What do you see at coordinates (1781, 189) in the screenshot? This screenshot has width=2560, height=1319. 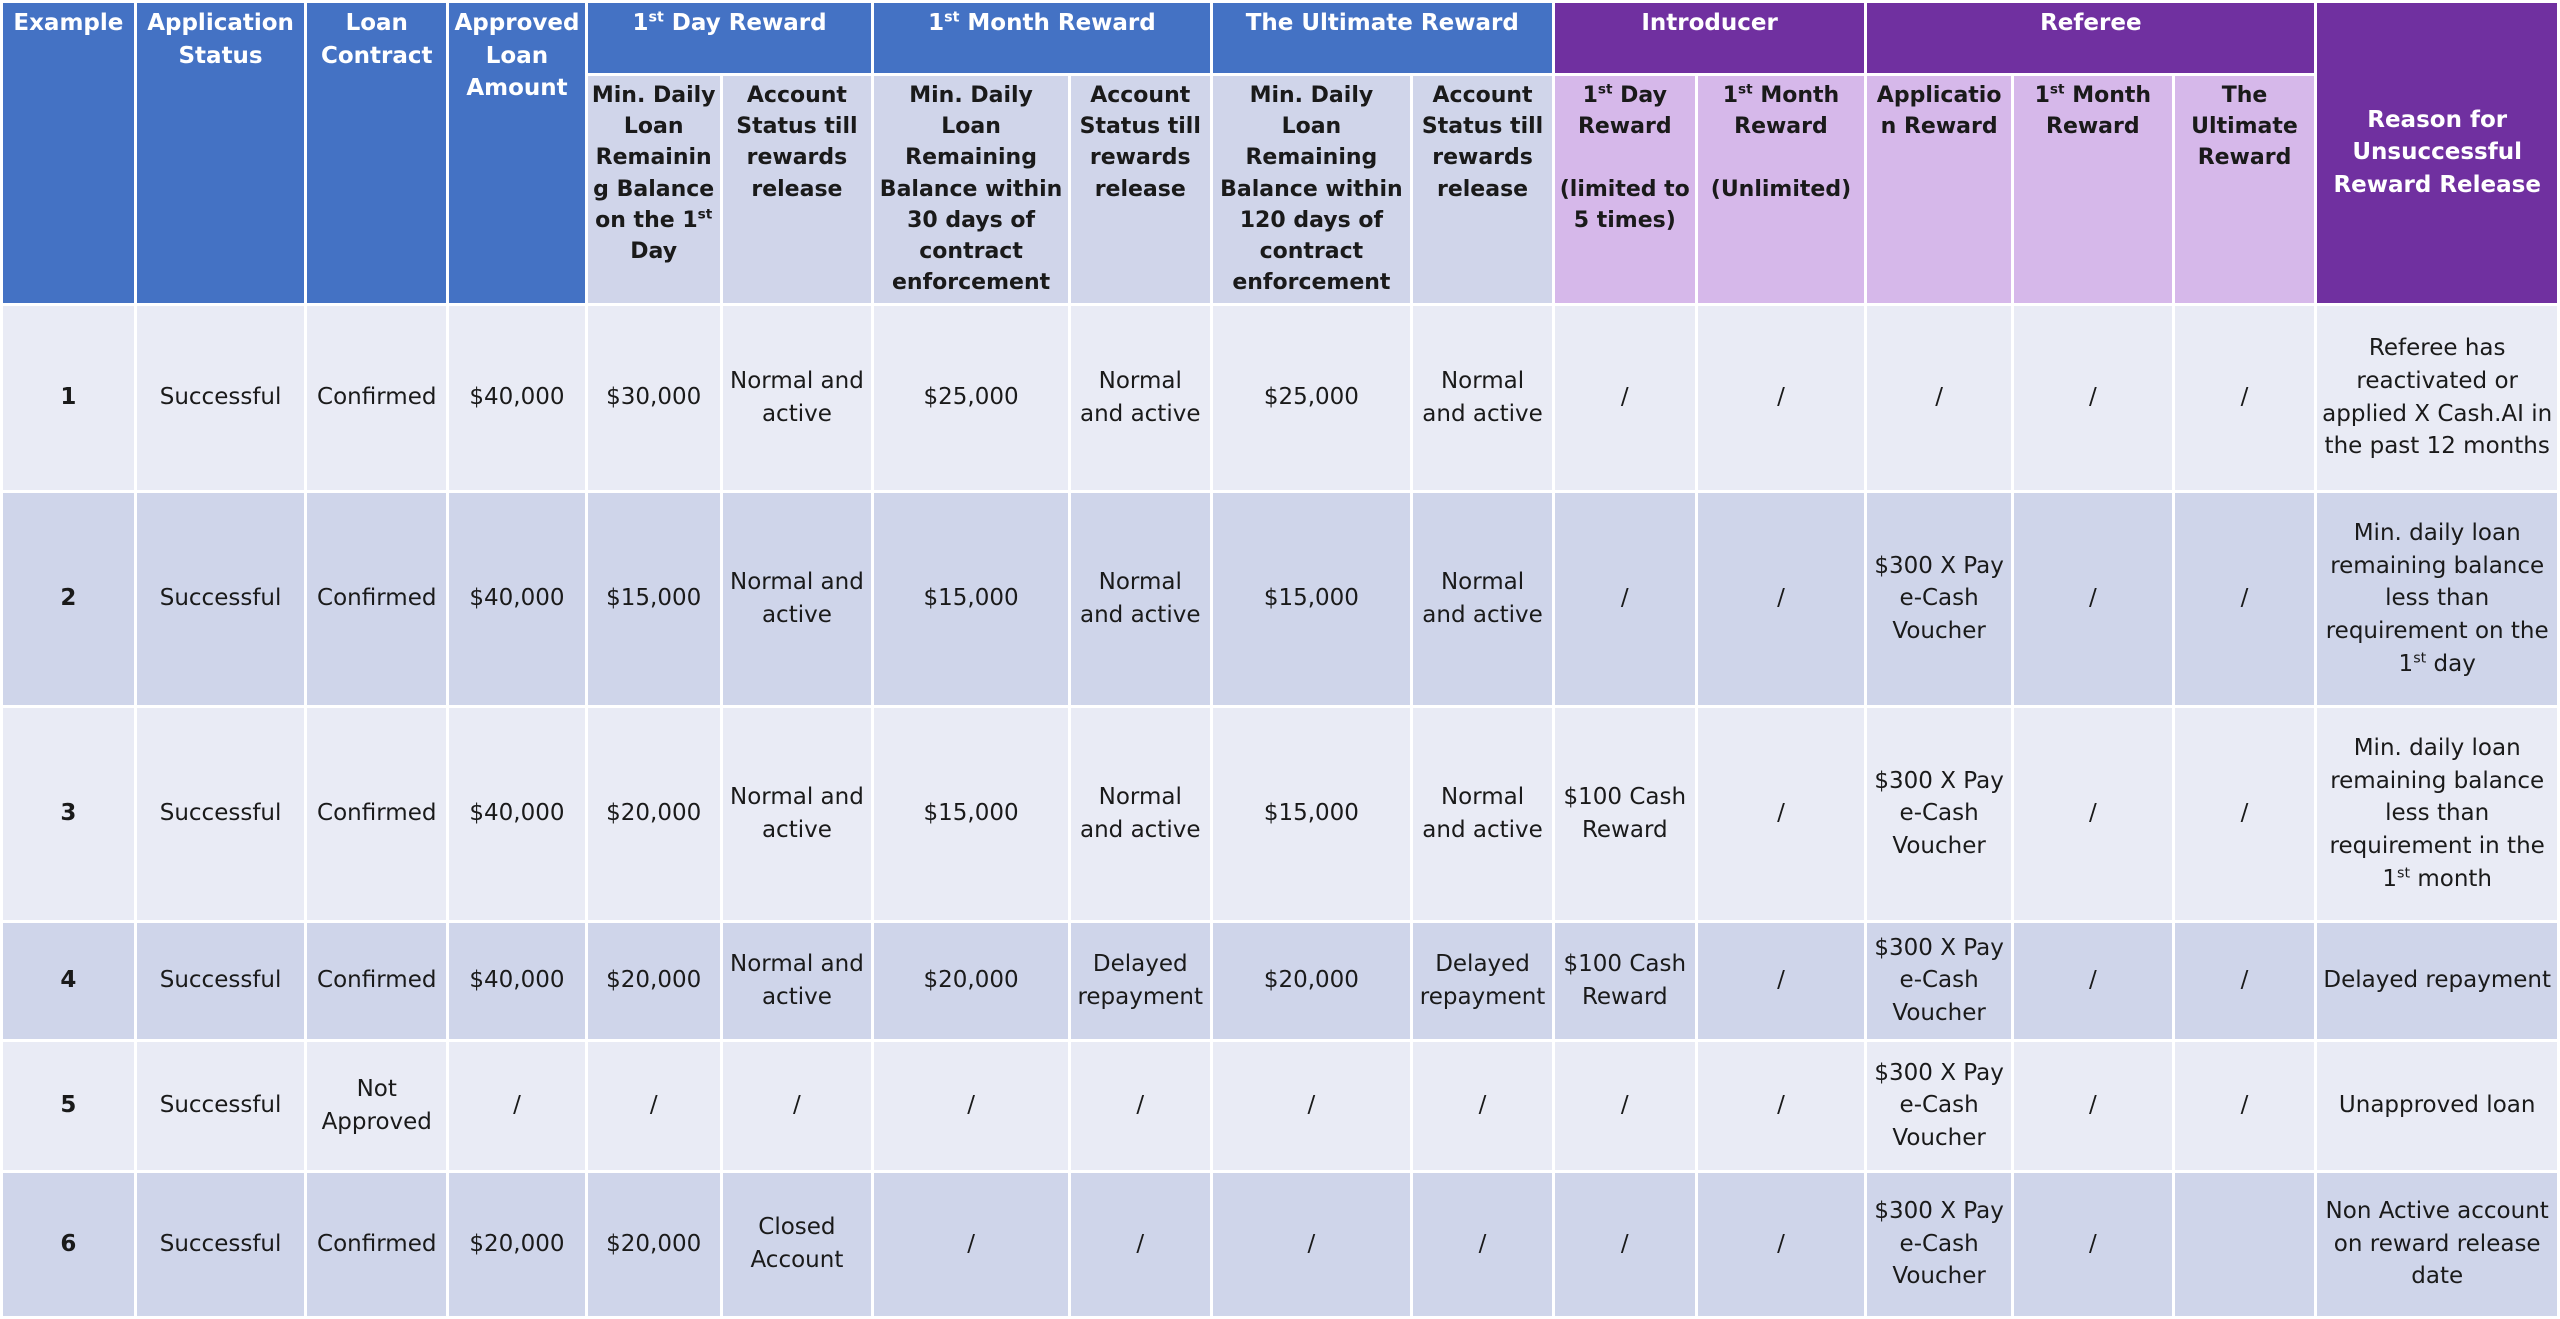 I see `subheader-cell: 1st Month Reward (Unlimited)` at bounding box center [1781, 189].